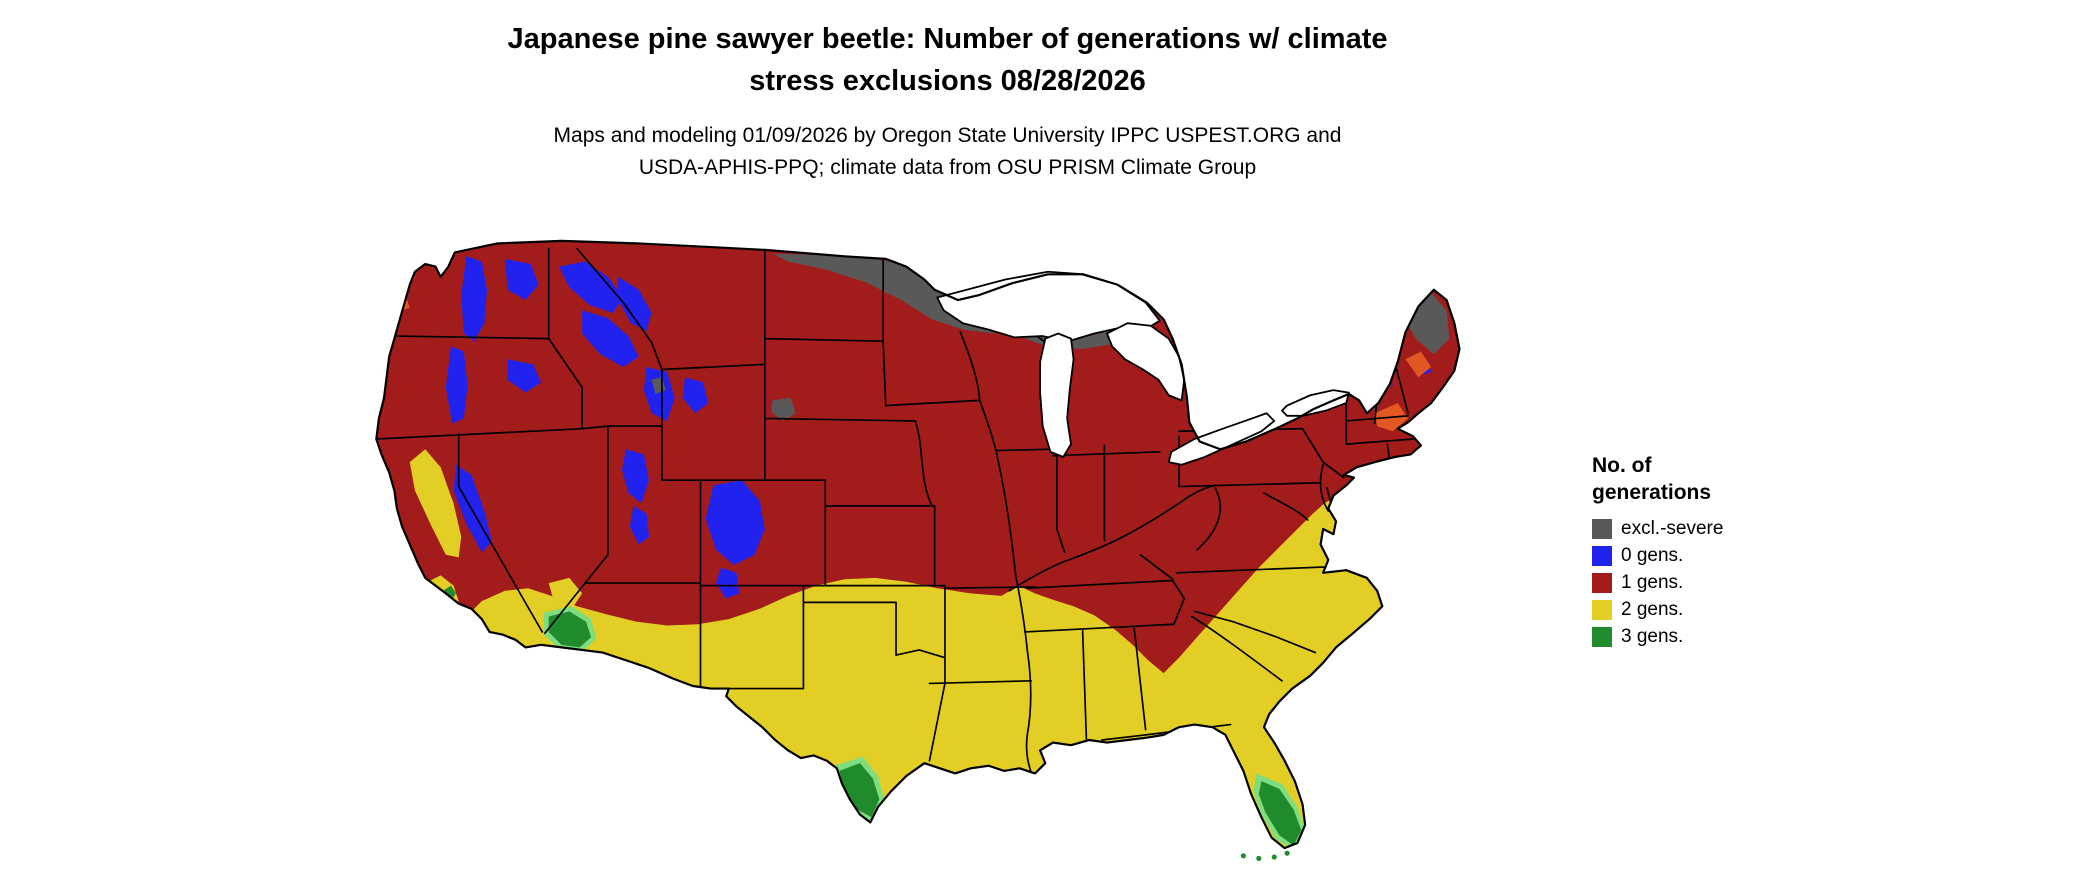 The height and width of the screenshot is (892, 2100). Describe the element at coordinates (1672, 528) in the screenshot. I see `legend-label-excl-severe: excl.-severe` at that location.